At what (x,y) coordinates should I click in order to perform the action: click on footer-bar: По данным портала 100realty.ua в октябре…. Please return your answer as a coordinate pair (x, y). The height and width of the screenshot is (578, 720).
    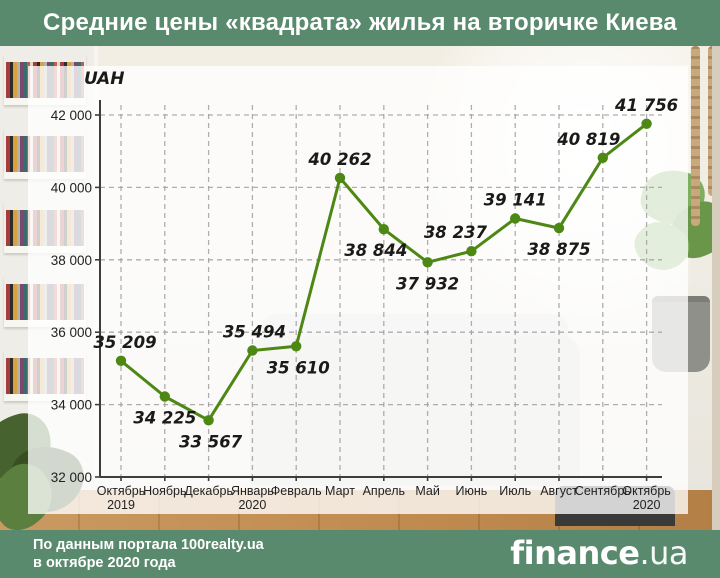
    Looking at the image, I should click on (360, 554).